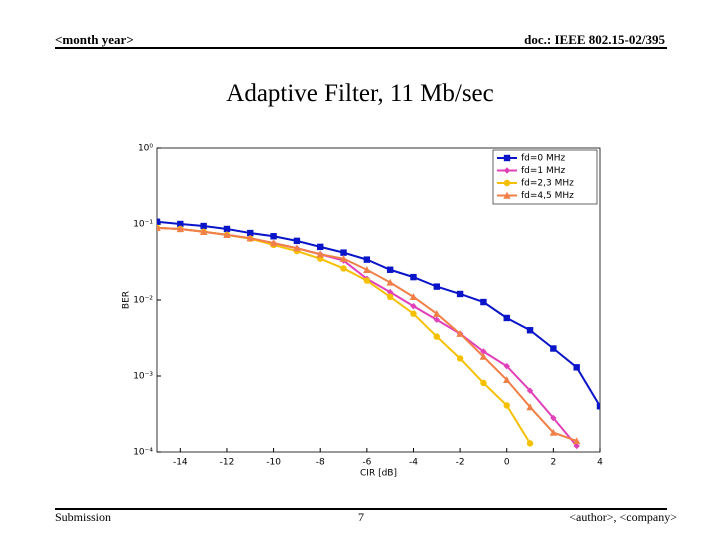 This screenshot has width=720, height=540. Describe the element at coordinates (180, 463) in the screenshot. I see `x-tick-label: -14` at that location.